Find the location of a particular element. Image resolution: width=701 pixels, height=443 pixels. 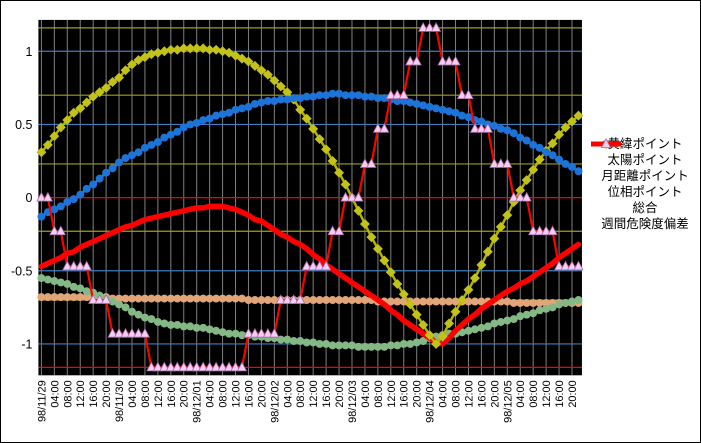

legend-label: 週間危険度偏差 is located at coordinates (645, 224).